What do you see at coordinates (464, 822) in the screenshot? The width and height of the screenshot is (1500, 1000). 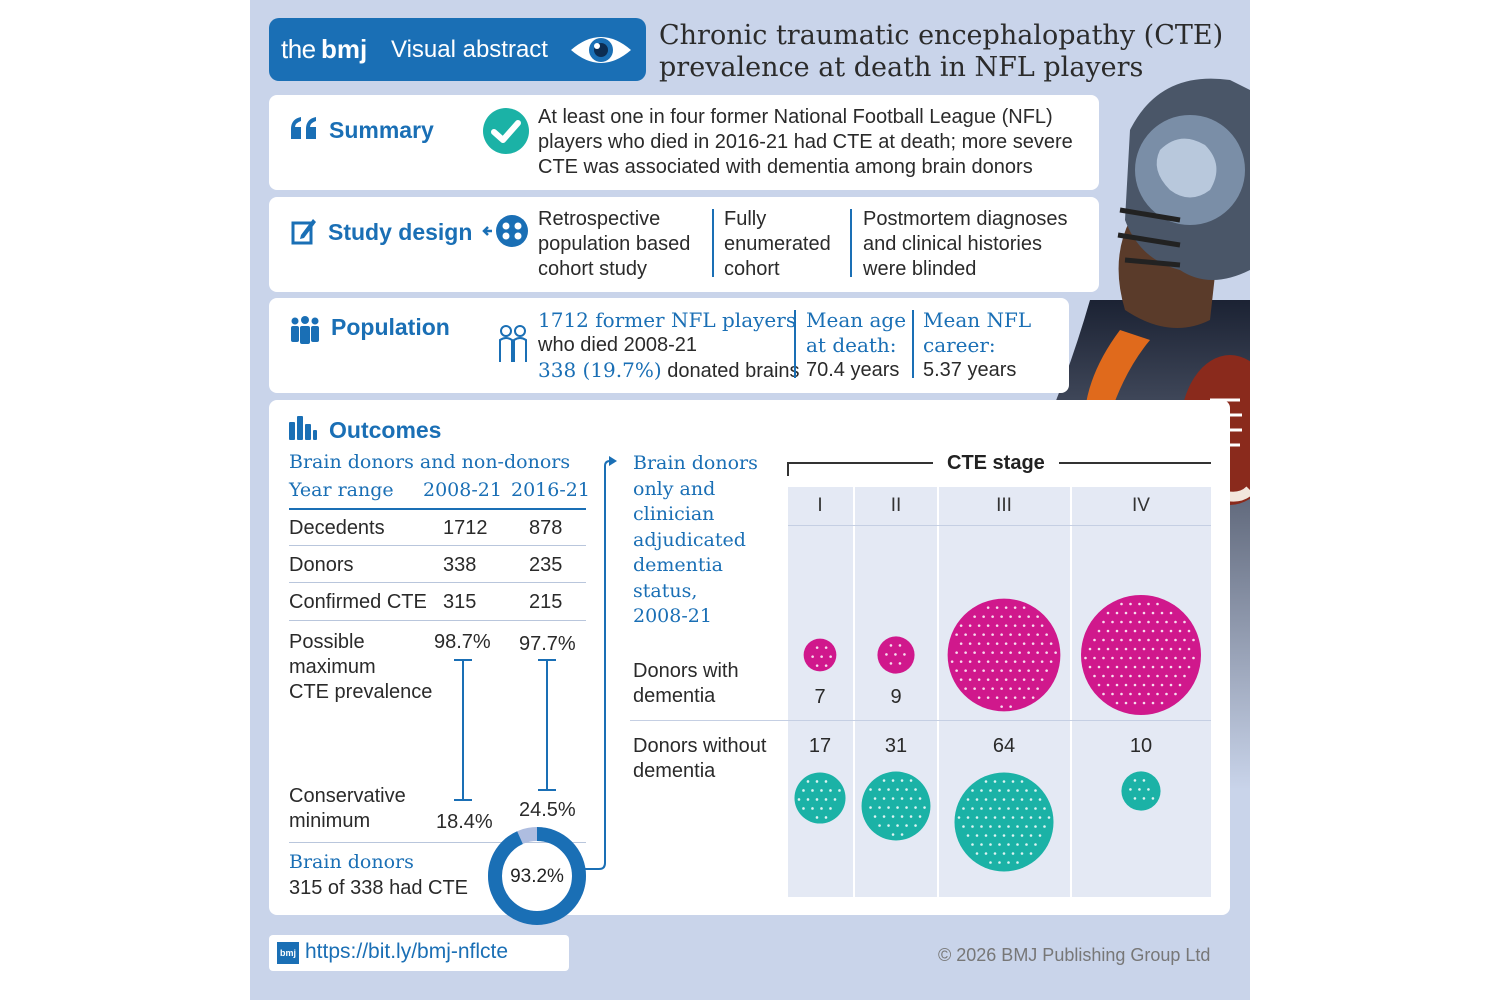 I see `conservative-min-2008: 18.4%` at bounding box center [464, 822].